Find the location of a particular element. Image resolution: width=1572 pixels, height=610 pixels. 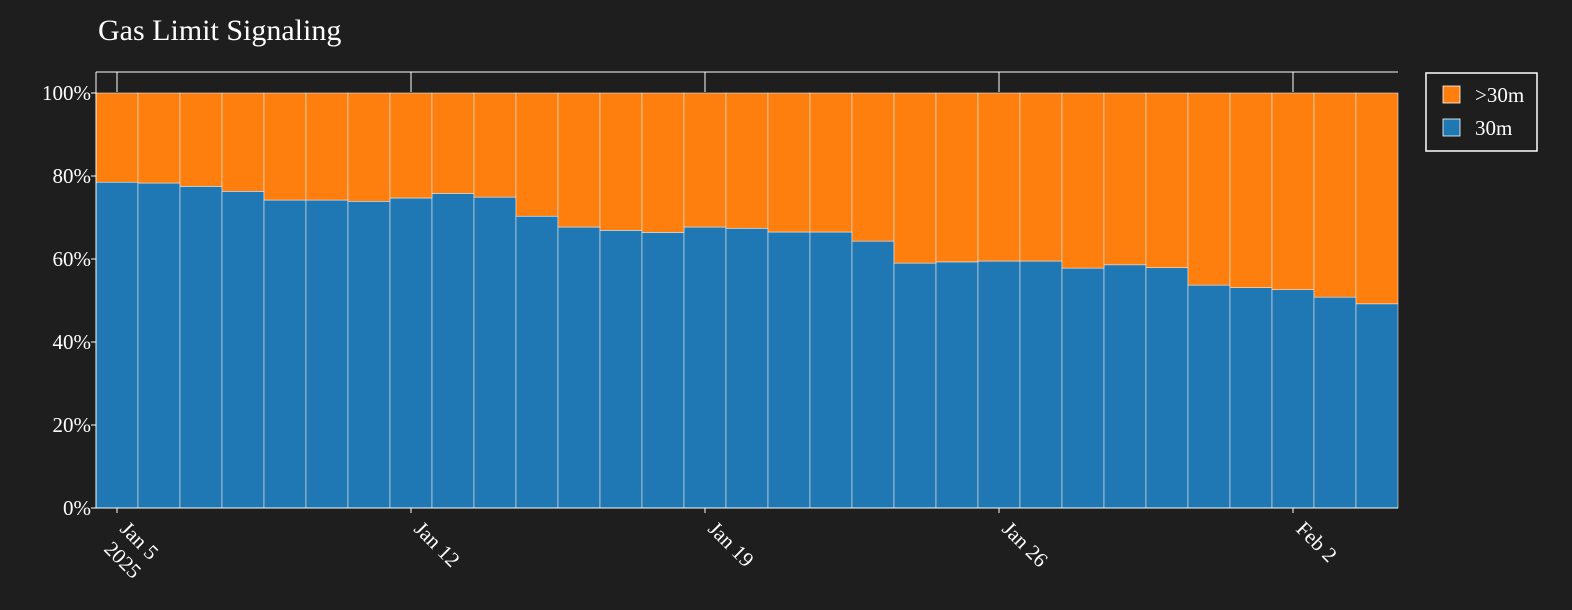

legend-label: >30m is located at coordinates (1499, 95).